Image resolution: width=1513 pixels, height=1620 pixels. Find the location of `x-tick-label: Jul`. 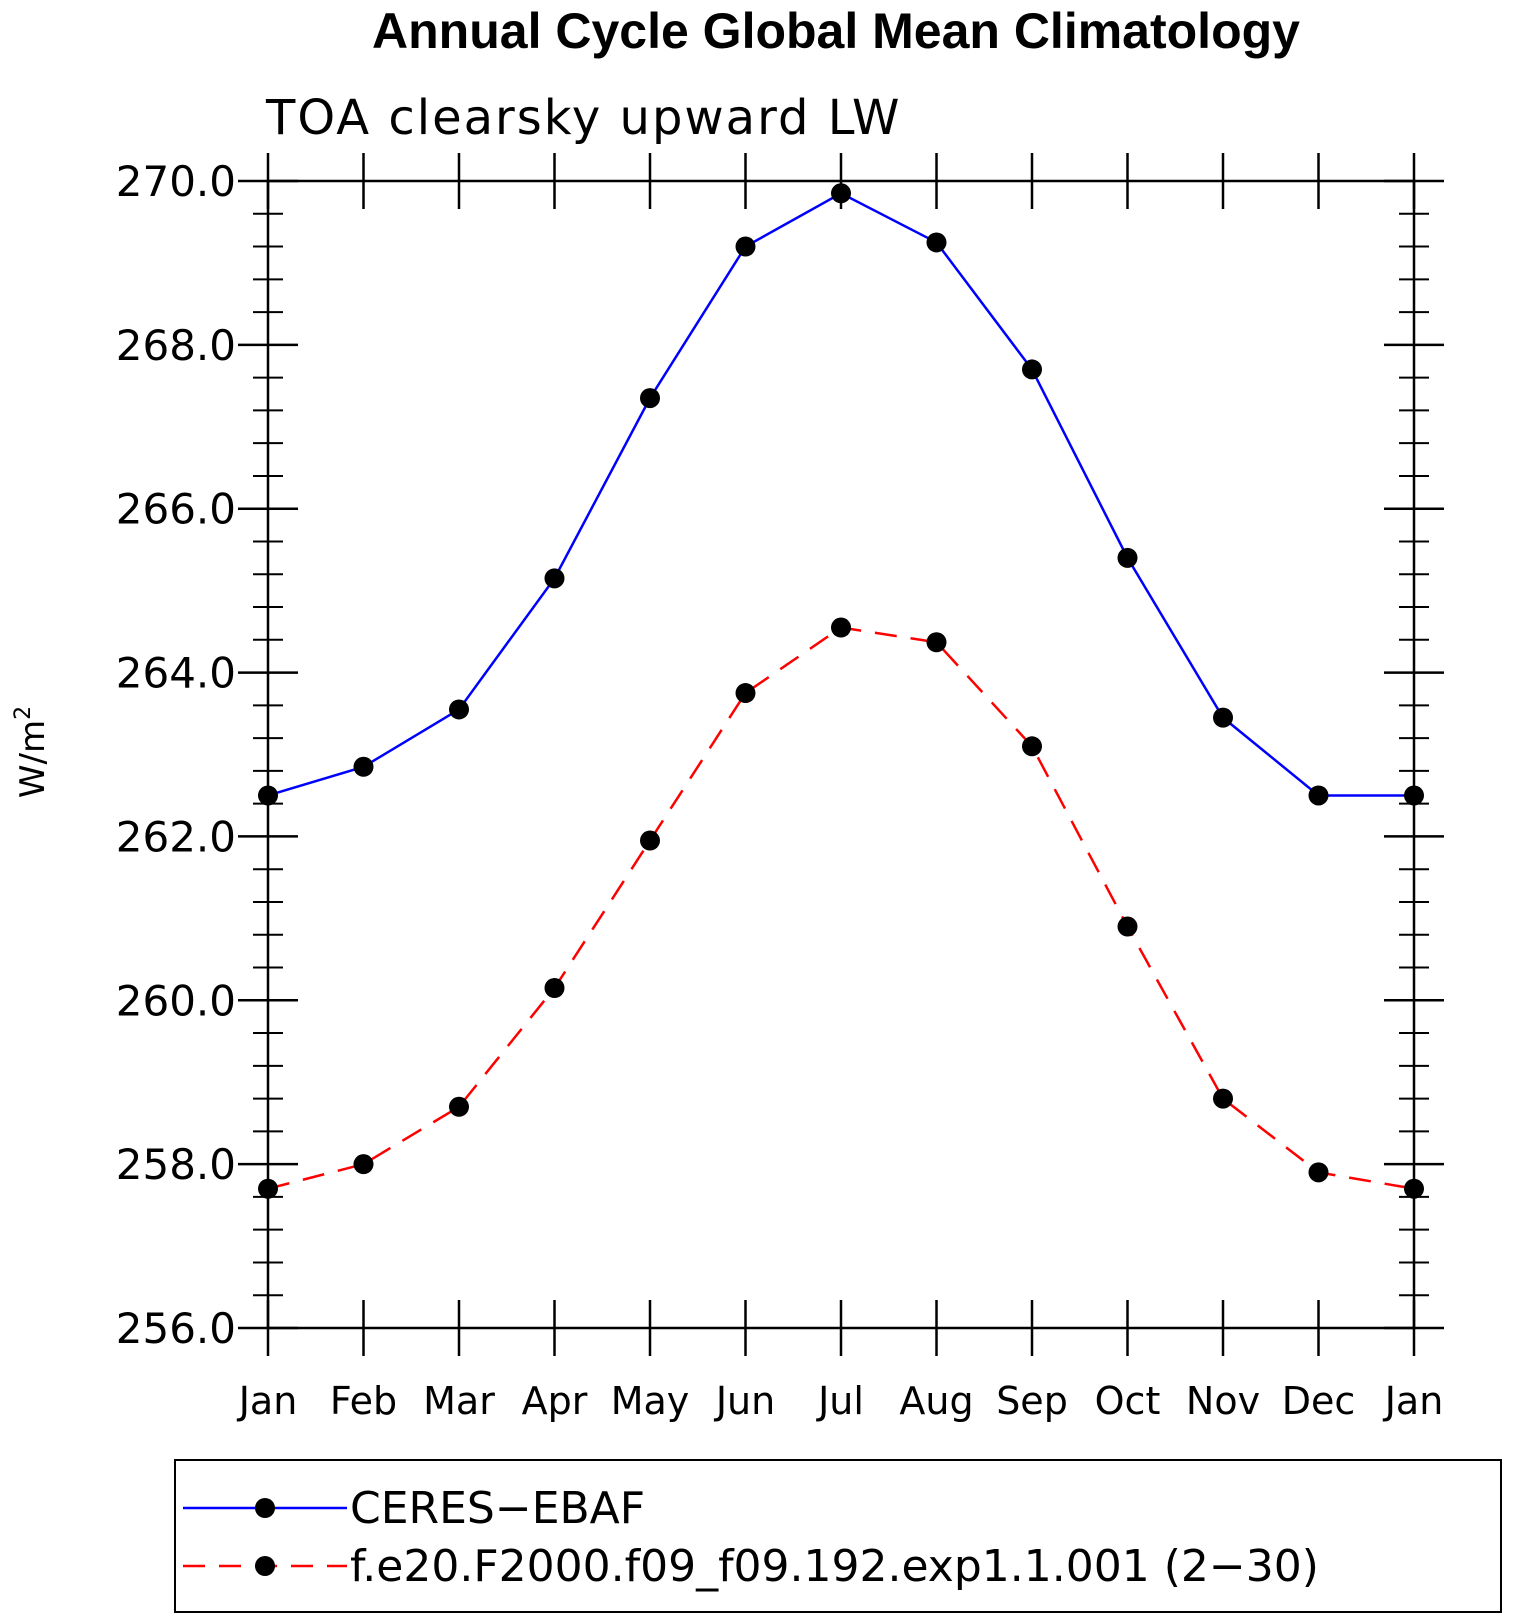

x-tick-label: Jul is located at coordinates (840, 1401).